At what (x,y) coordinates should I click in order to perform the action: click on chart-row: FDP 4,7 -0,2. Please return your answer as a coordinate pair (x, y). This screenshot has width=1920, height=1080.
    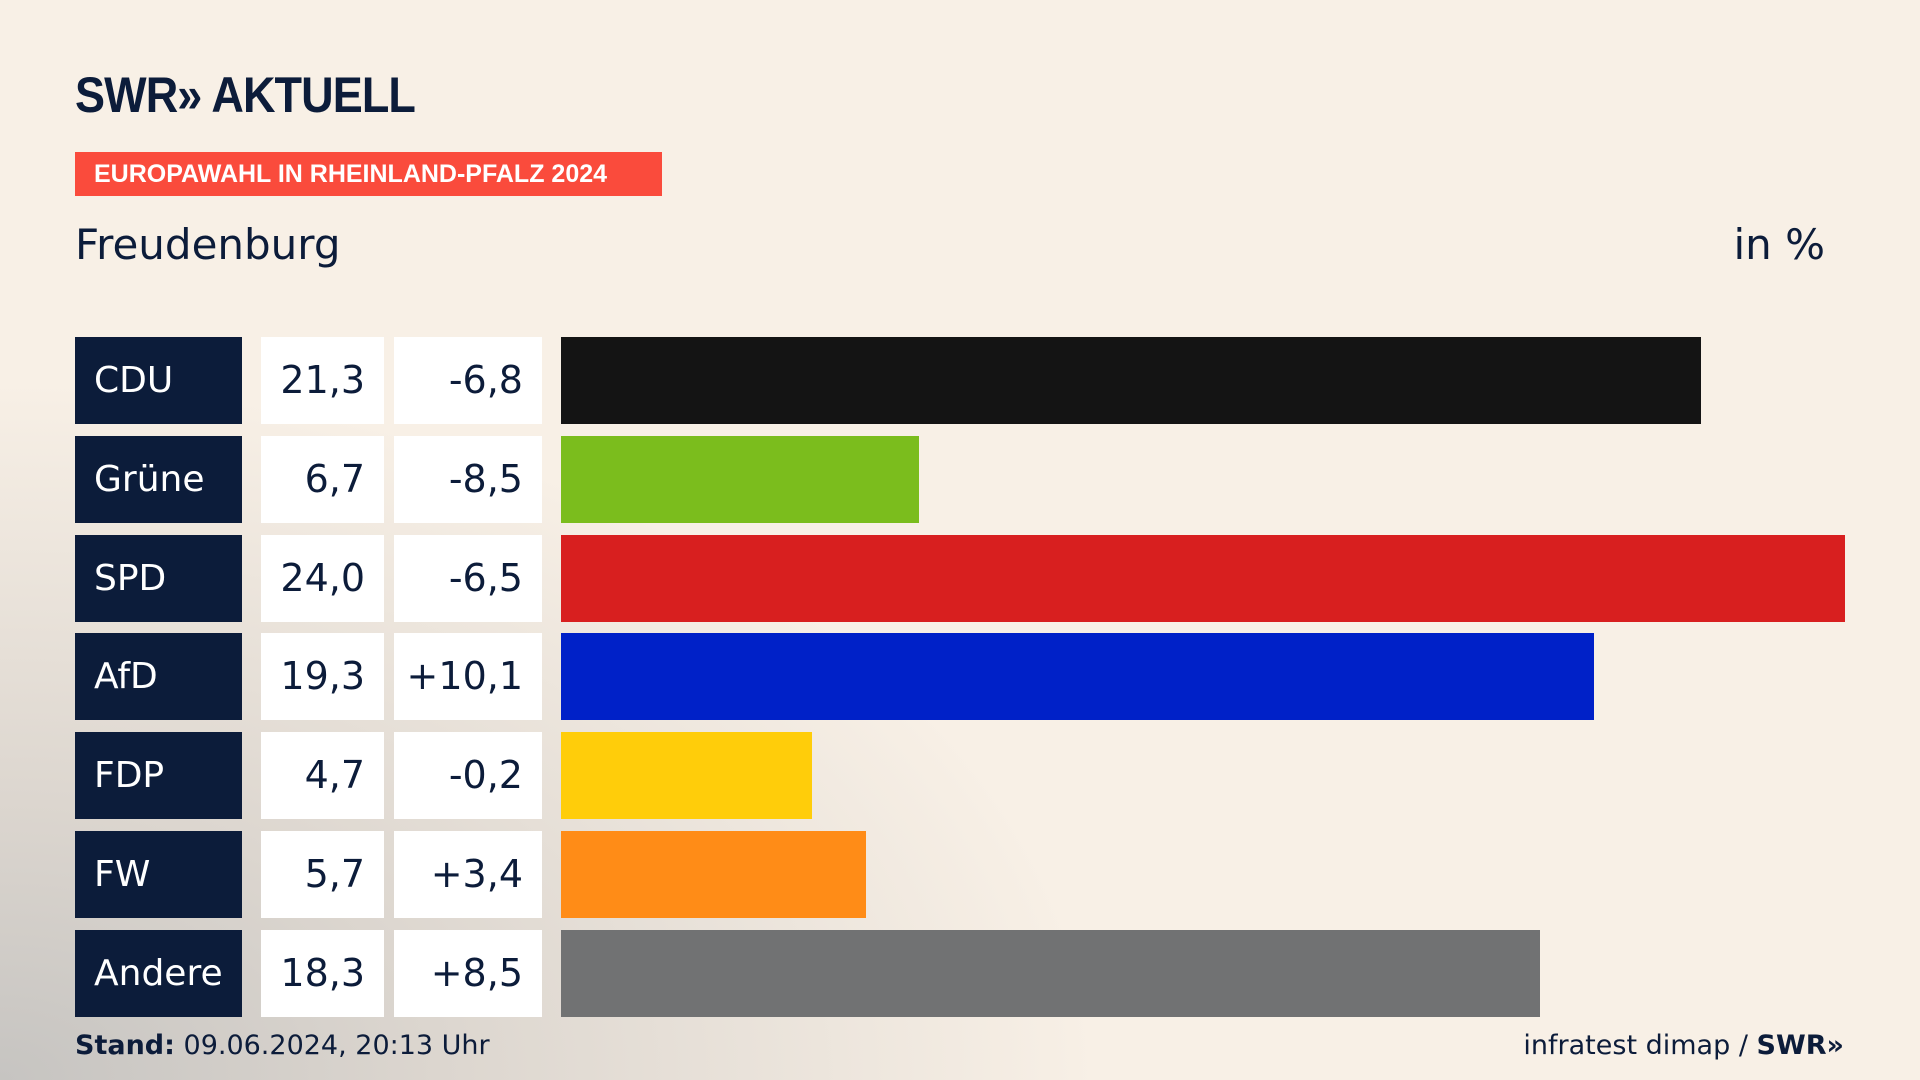
    Looking at the image, I should click on (975, 776).